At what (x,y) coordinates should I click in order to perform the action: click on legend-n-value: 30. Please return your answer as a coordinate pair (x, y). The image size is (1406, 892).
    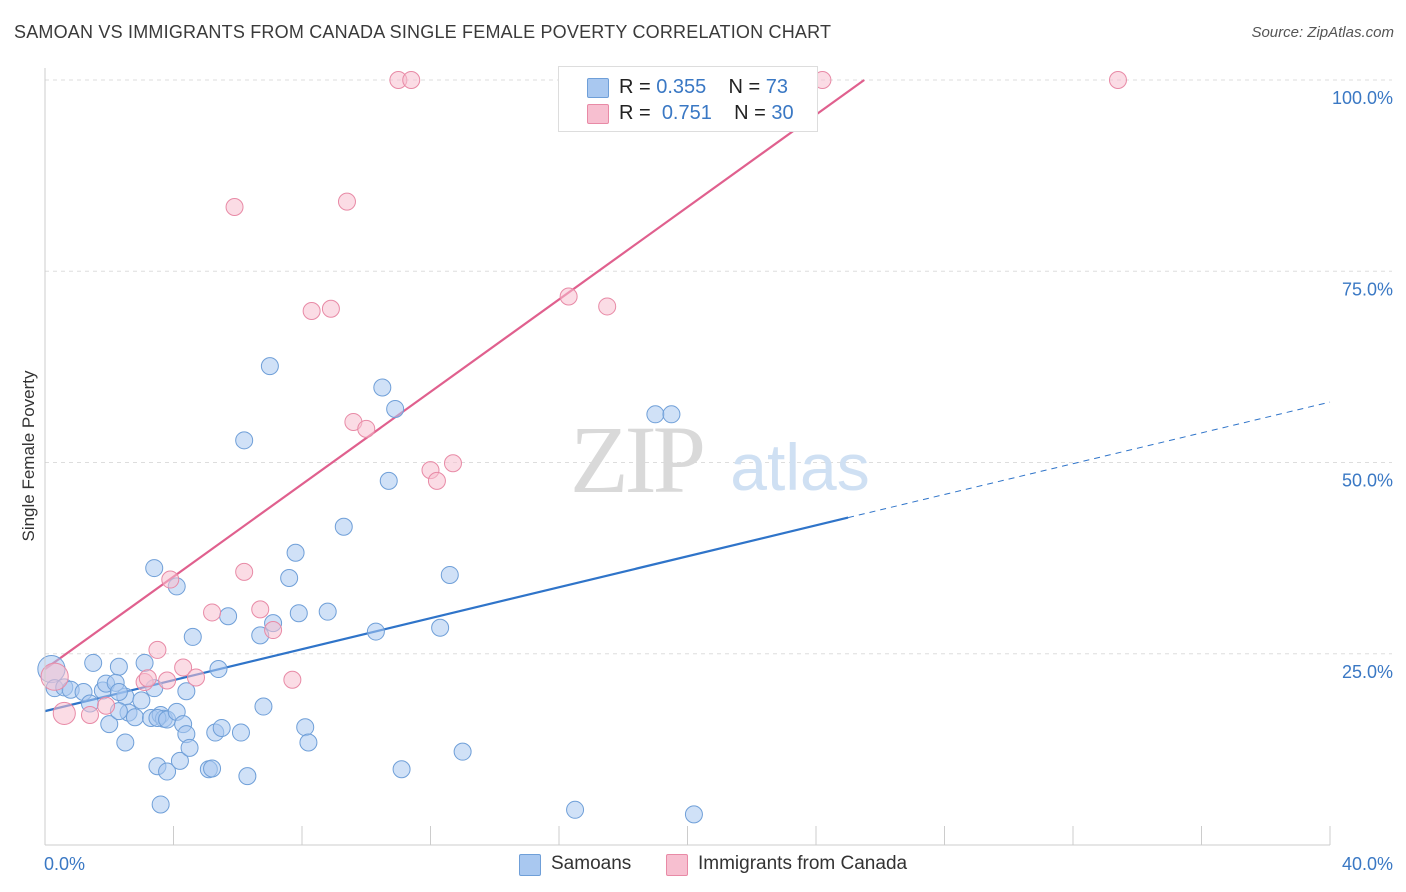
    Looking at the image, I should click on (782, 113).